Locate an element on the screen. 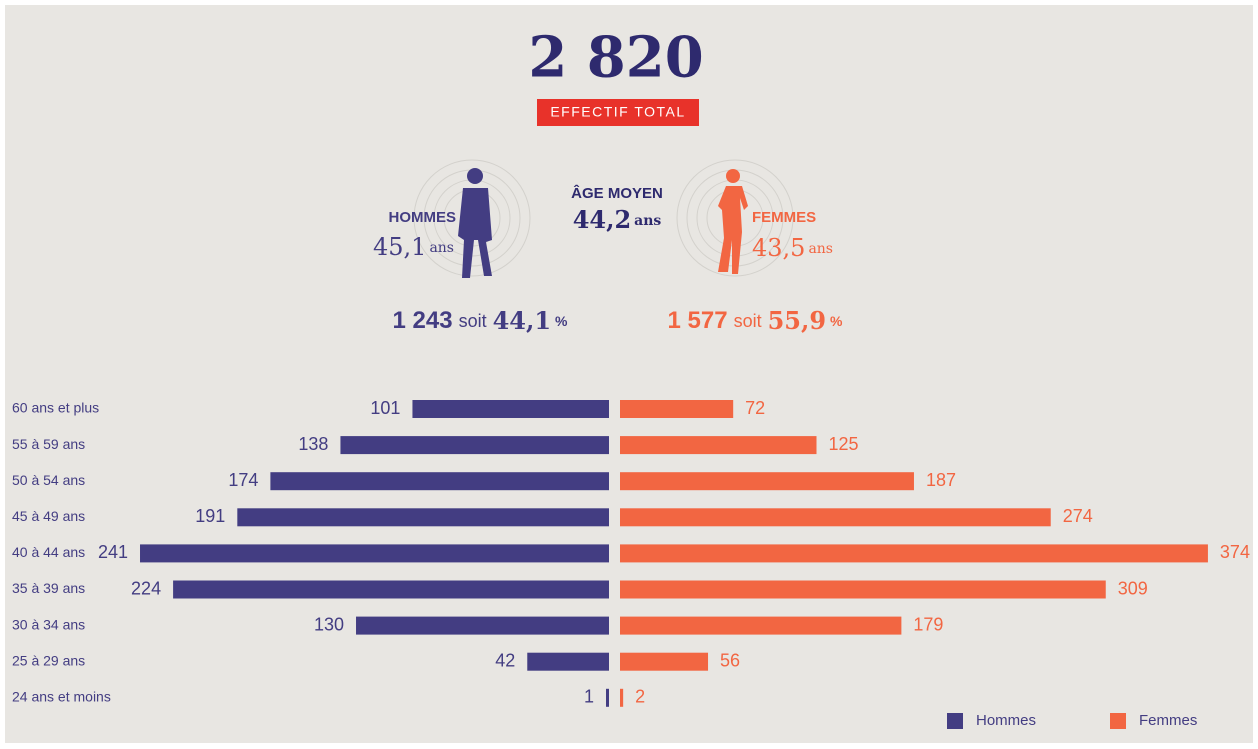  category-label: 55 à 59 ans is located at coordinates (48, 444).